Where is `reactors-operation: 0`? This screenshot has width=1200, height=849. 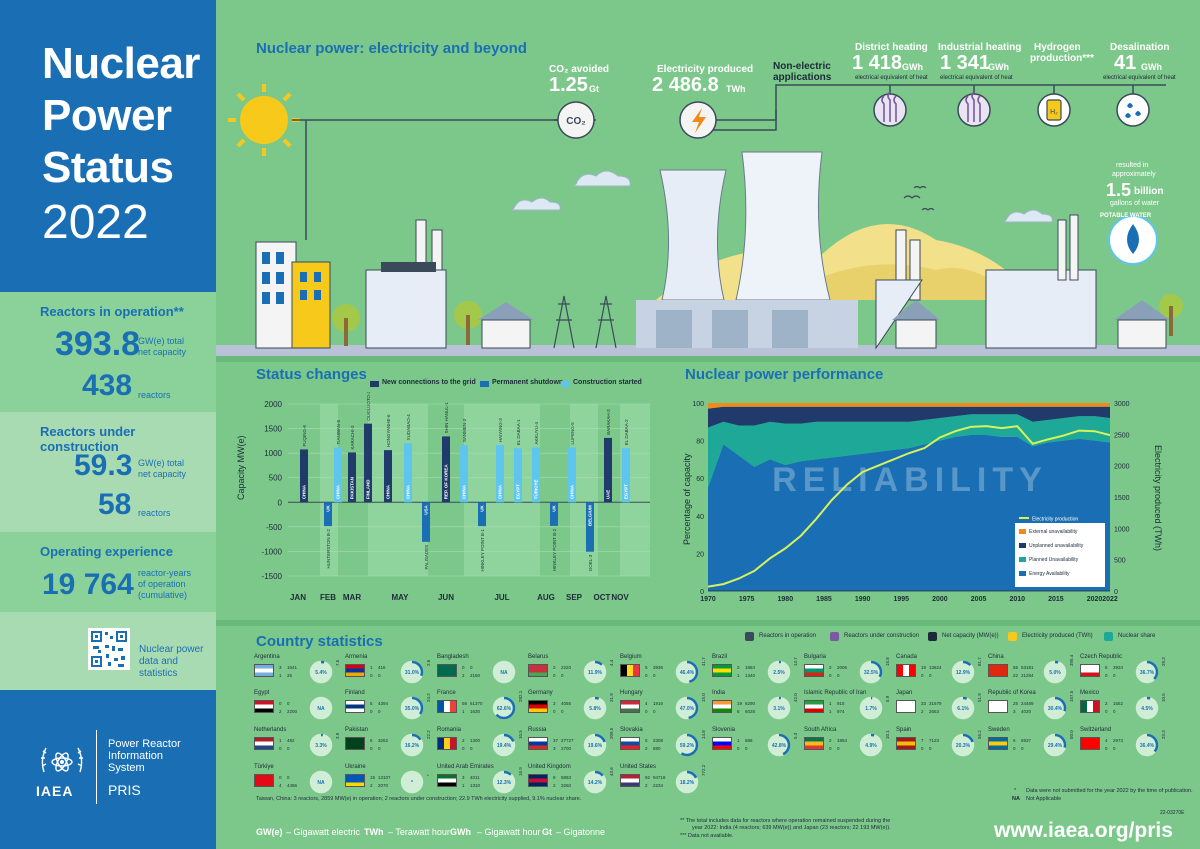
reactors-operation: 0 is located at coordinates (463, 667).